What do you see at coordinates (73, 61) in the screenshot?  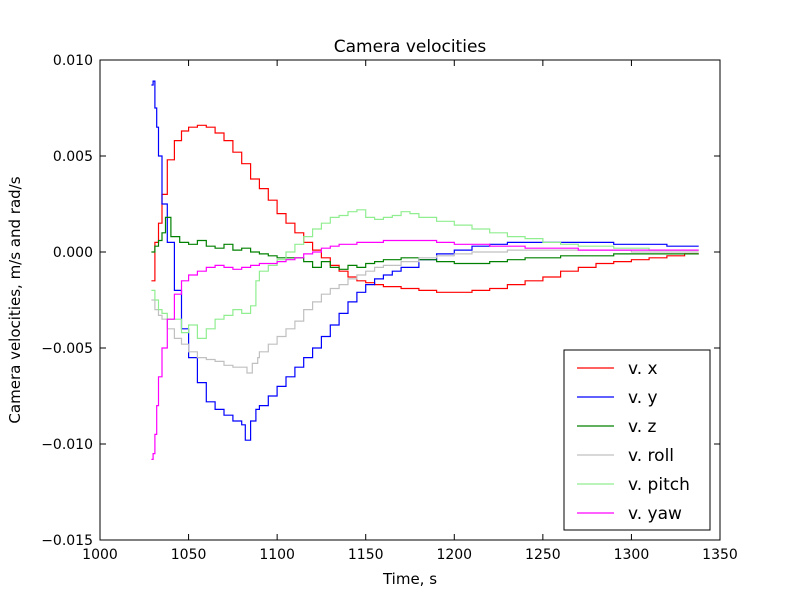 I see `y-tick-label: 0.010` at bounding box center [73, 61].